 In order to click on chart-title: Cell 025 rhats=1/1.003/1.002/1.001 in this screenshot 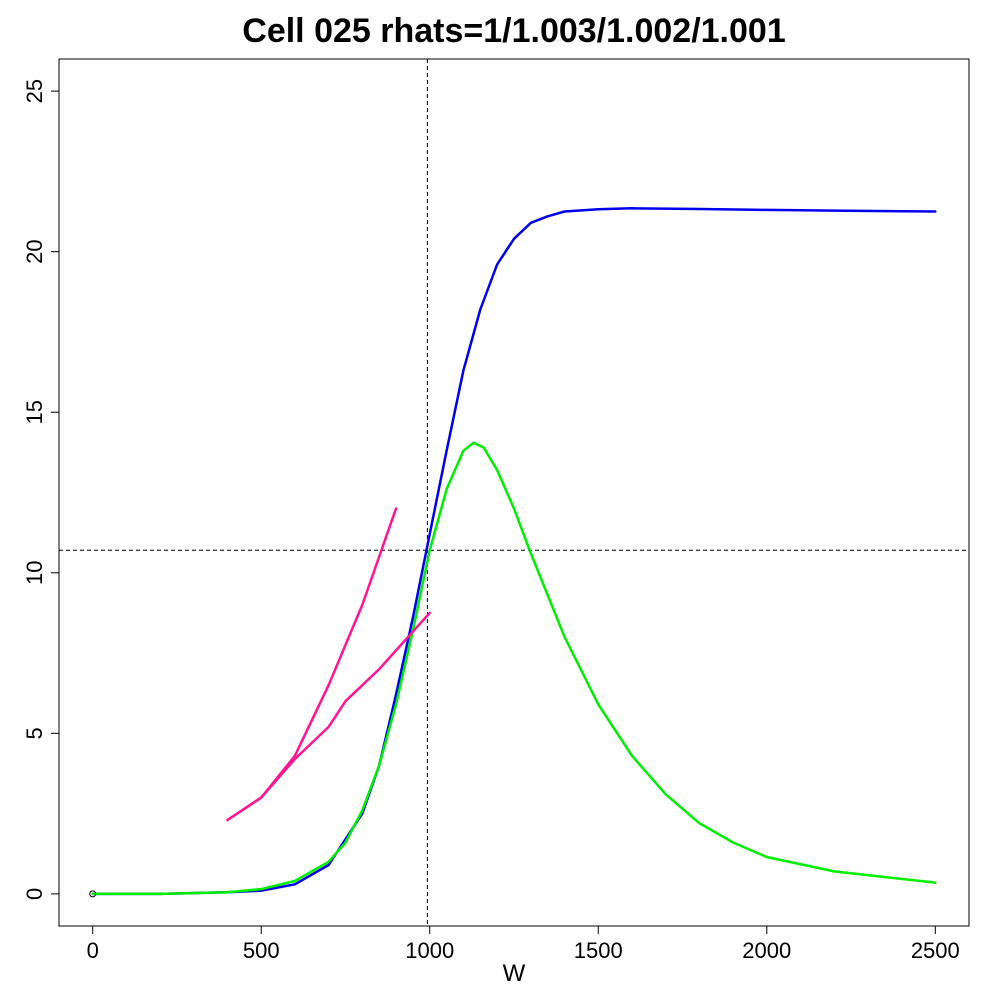, I will do `click(513, 31)`.